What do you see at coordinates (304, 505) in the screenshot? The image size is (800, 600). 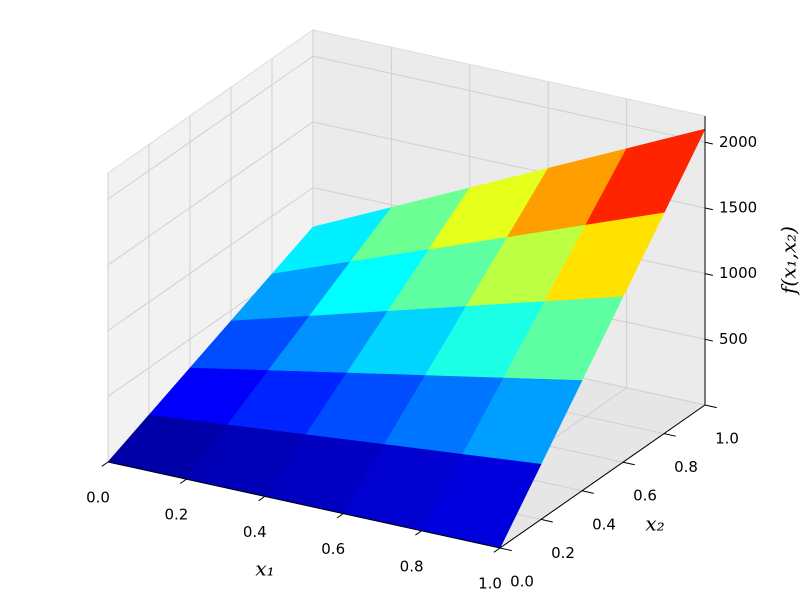 I see `x-axis-line` at bounding box center [304, 505].